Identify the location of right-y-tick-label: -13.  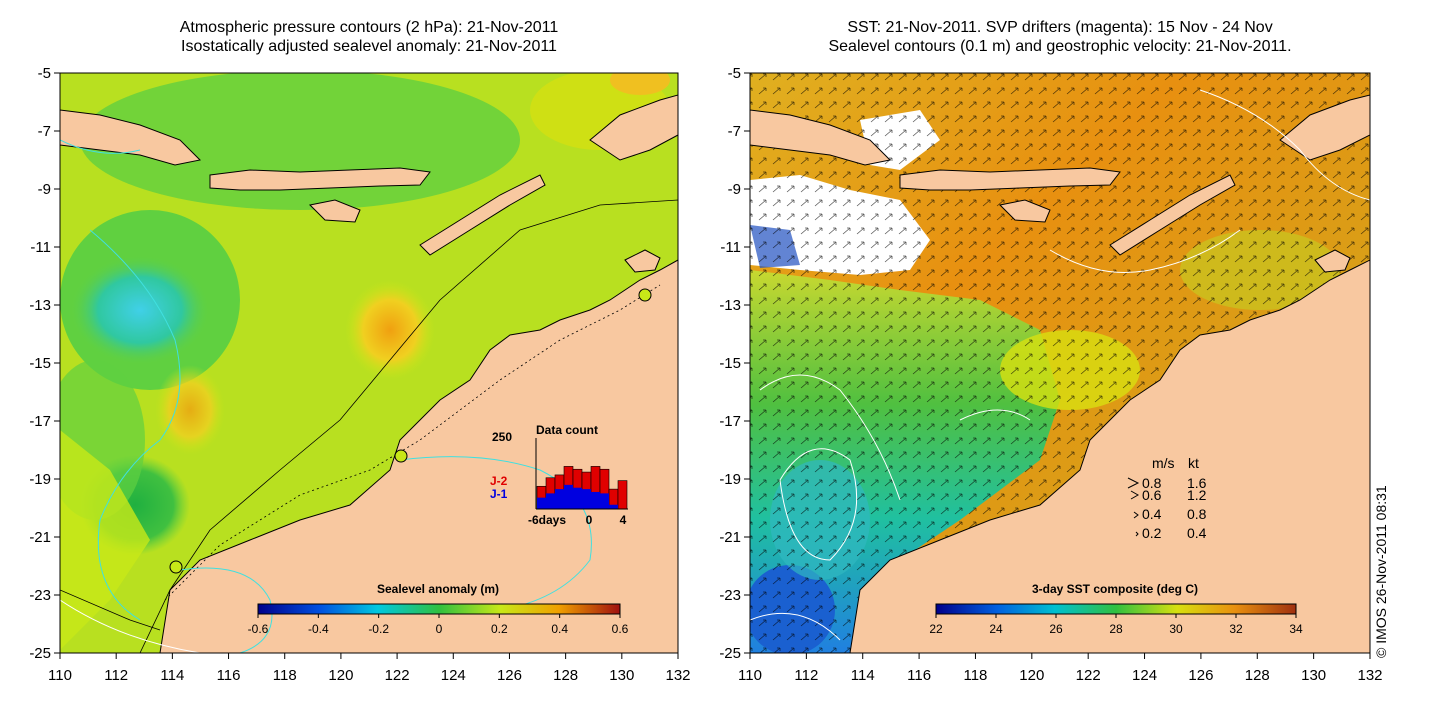
(730, 305).